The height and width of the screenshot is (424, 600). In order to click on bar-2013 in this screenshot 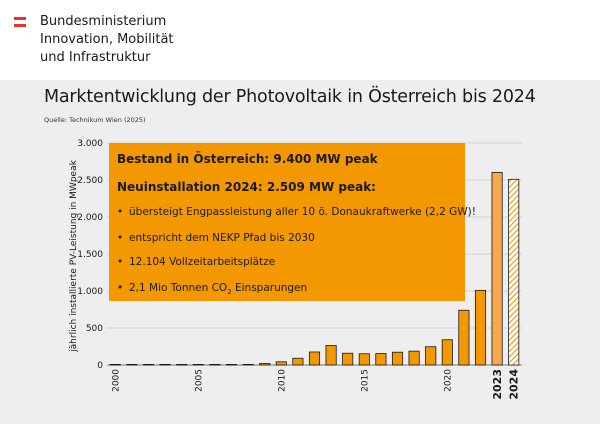, I will do `click(331, 355)`.